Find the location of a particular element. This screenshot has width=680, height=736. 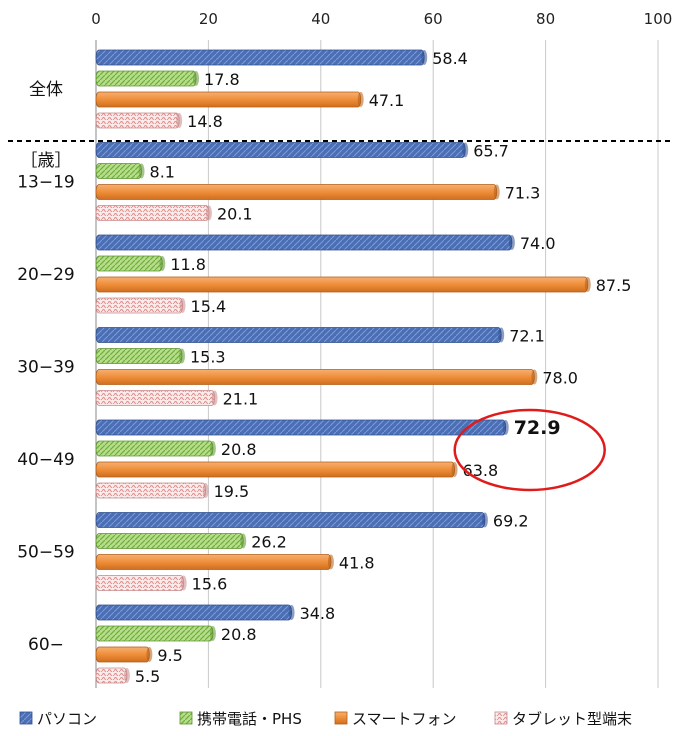

category-label: 50−59 is located at coordinates (46, 553).